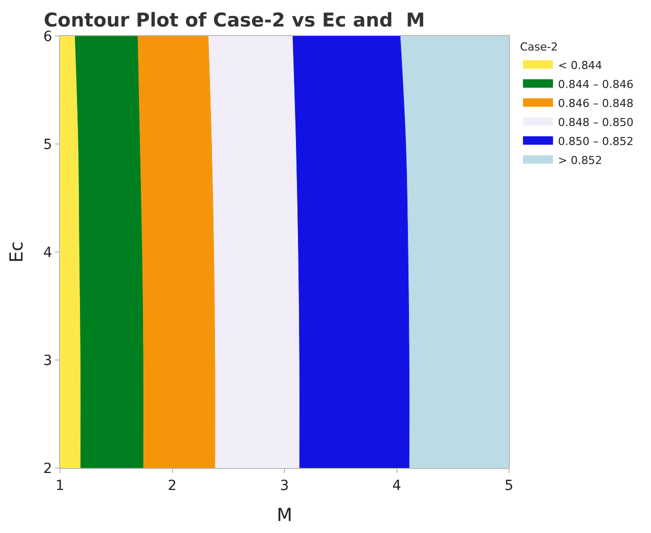 The height and width of the screenshot is (533, 651). Describe the element at coordinates (596, 123) in the screenshot. I see `legend-label: 0.848 – 0.850` at that location.